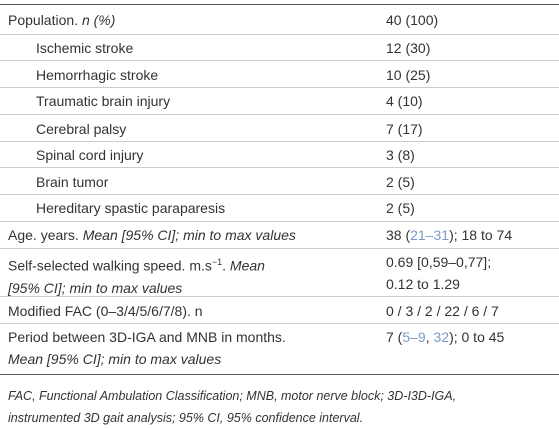 The image size is (559, 429). I want to click on row-label: Spinal cord injury, so click(90, 155).